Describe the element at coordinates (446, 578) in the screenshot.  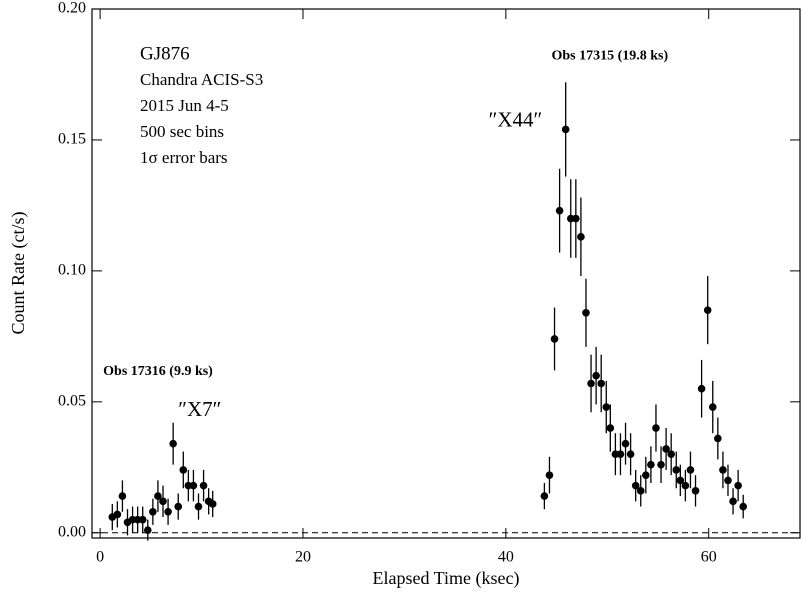
I see `x-axis-label: Elapsed Time (ksec)` at that location.